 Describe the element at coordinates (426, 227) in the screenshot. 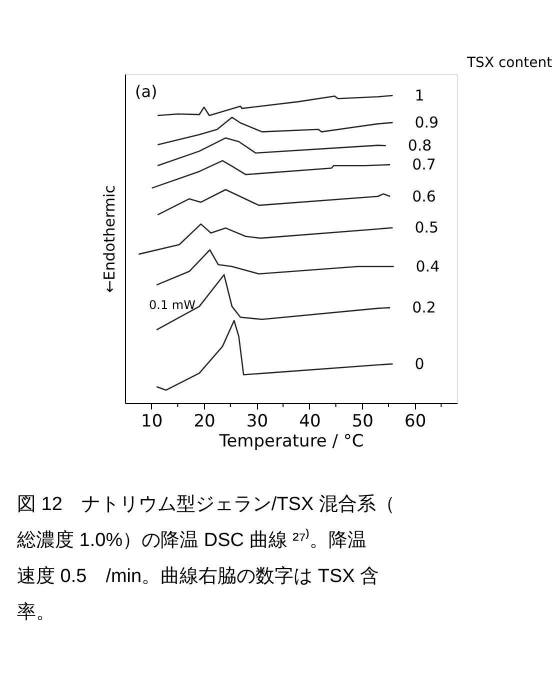

I see `series-label: 0.5` at that location.